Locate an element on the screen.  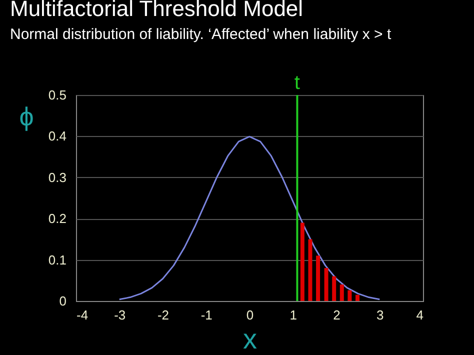
x-tick-label: 1 is located at coordinates (293, 315).